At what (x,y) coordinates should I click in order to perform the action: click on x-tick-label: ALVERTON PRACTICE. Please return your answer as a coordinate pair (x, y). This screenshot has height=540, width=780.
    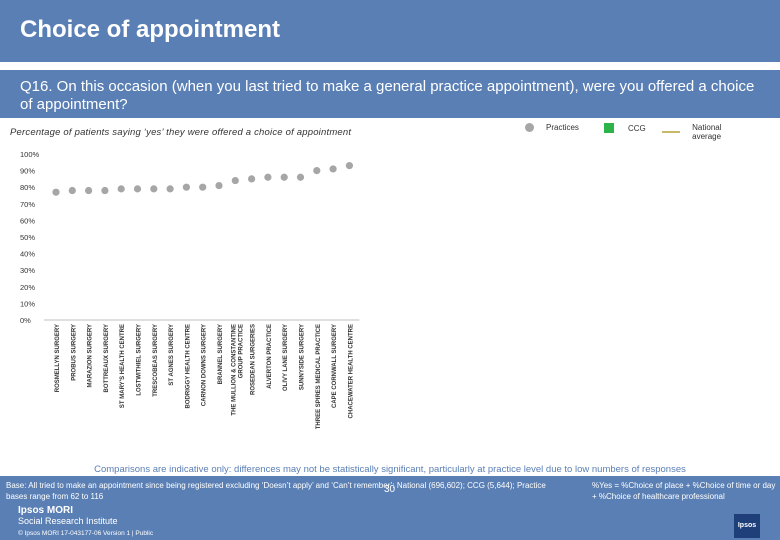
    Looking at the image, I should click on (270, 356).